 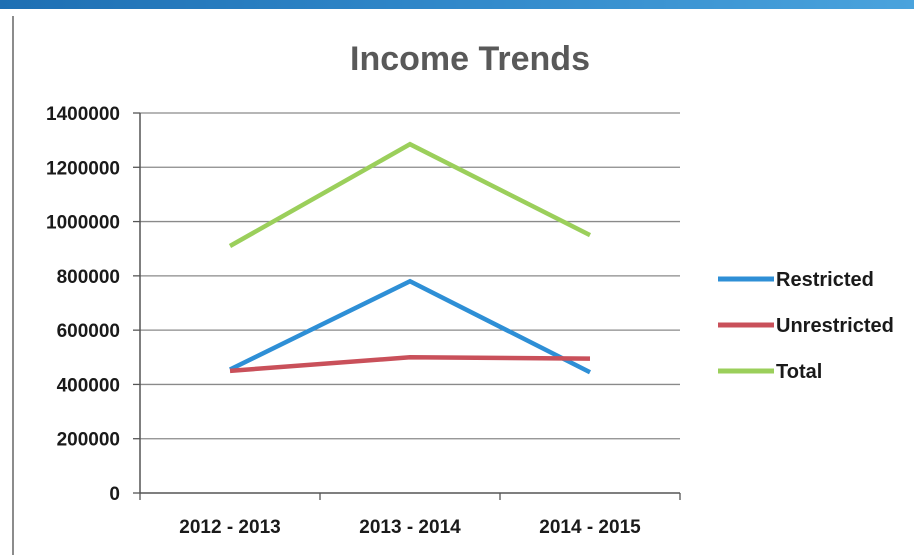 What do you see at coordinates (457, 4) in the screenshot?
I see `header-strip` at bounding box center [457, 4].